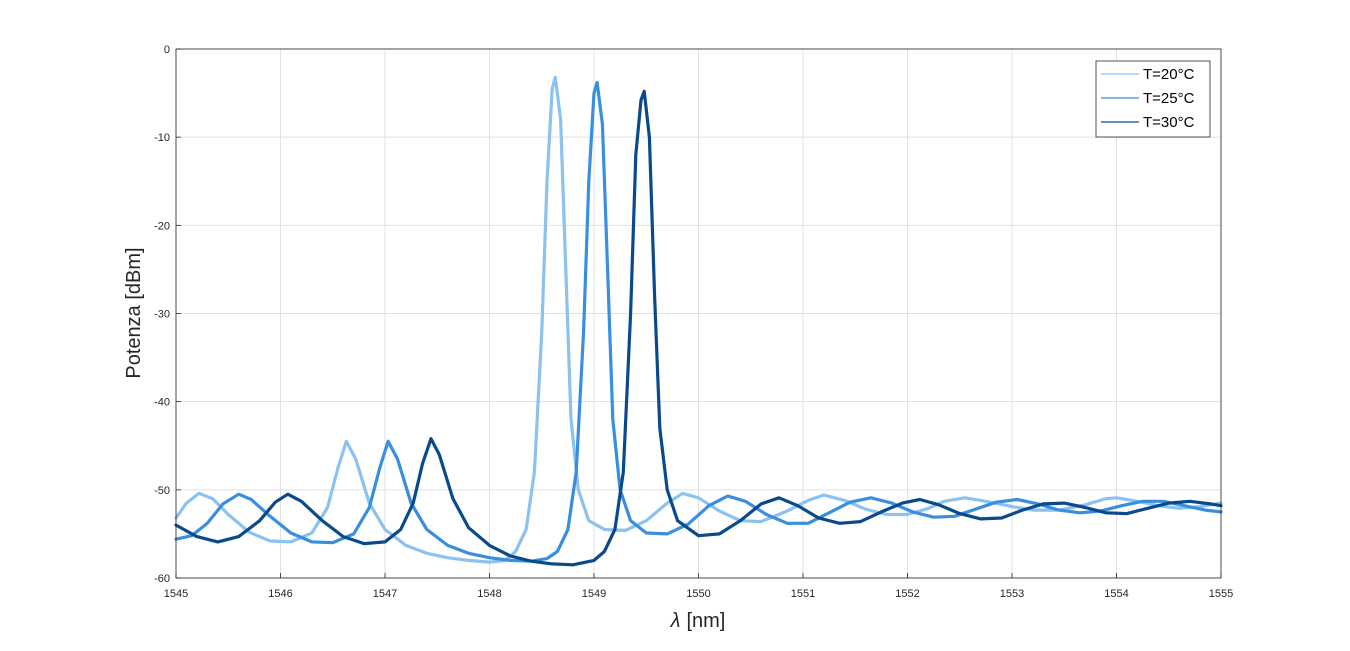 The image size is (1350, 651). I want to click on legend-label-2: T=25°C, so click(1169, 98).